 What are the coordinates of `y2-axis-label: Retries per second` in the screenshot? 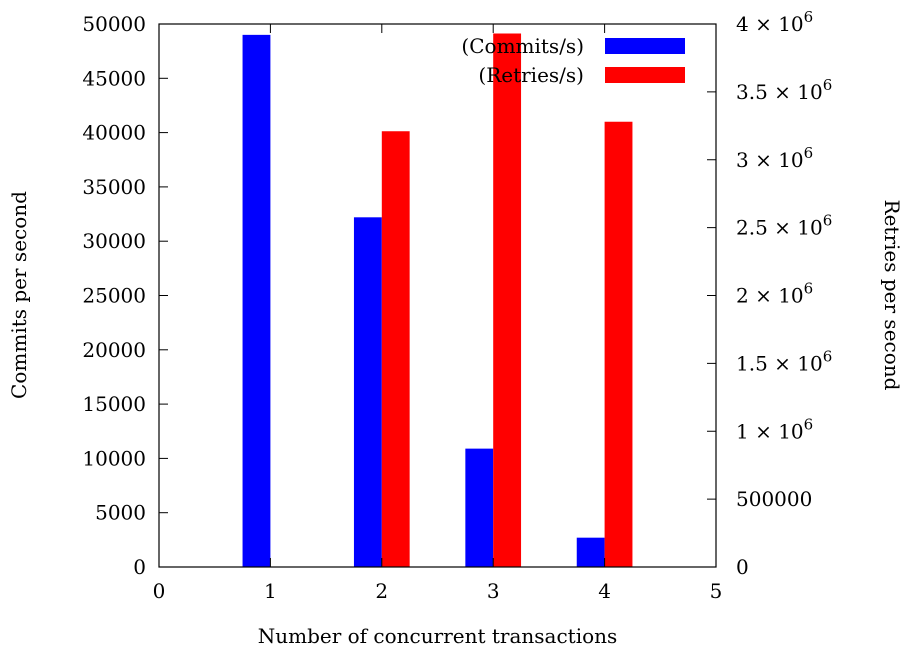 It's located at (892, 295).